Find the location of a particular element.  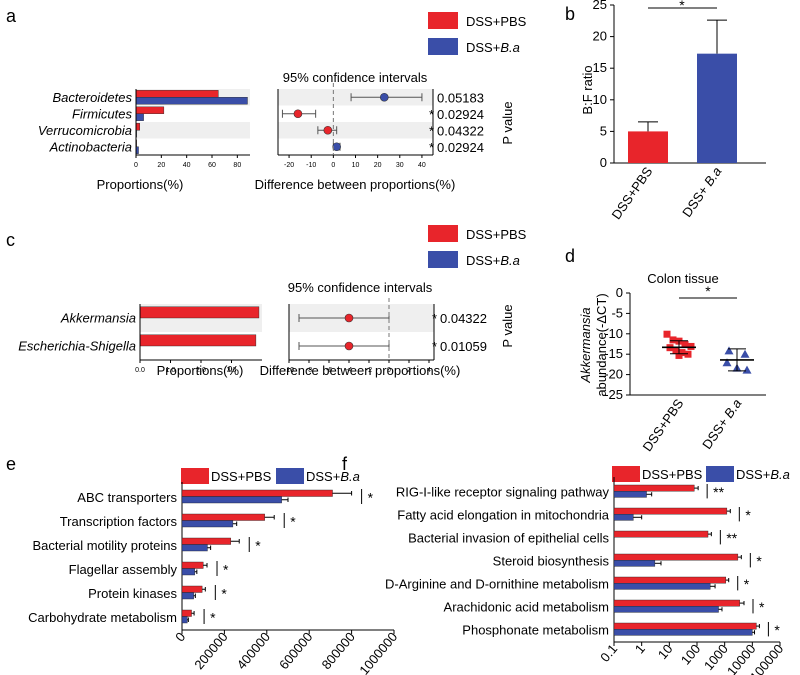

category-label: Protein kinases is located at coordinates (132, 593).